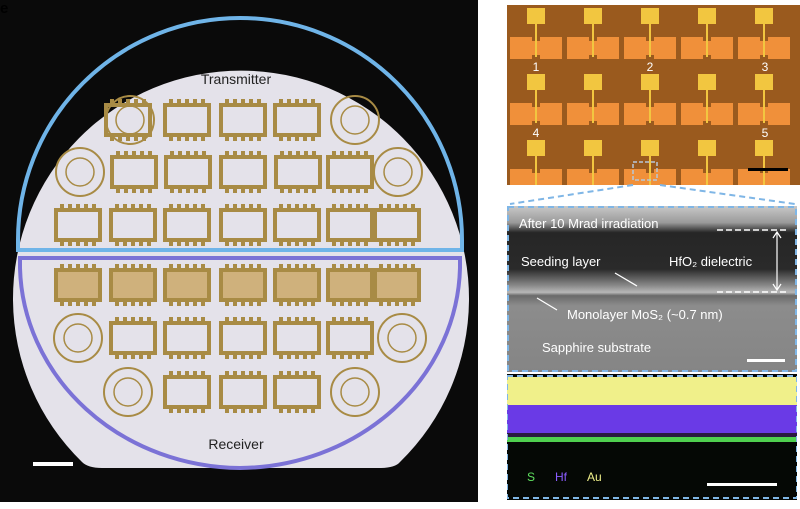  What do you see at coordinates (652, 439) in the screenshot?
I see `s-layer` at bounding box center [652, 439].